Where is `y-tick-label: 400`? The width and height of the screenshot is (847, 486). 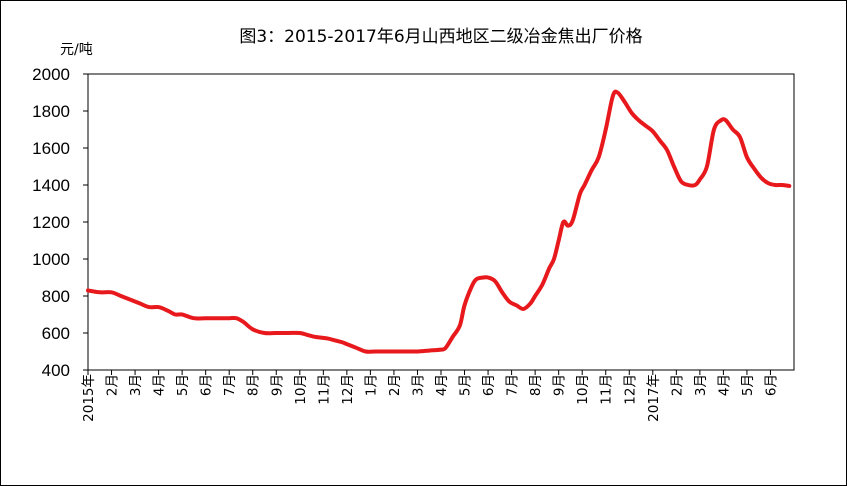 y-tick-label: 400 is located at coordinates (56, 370).